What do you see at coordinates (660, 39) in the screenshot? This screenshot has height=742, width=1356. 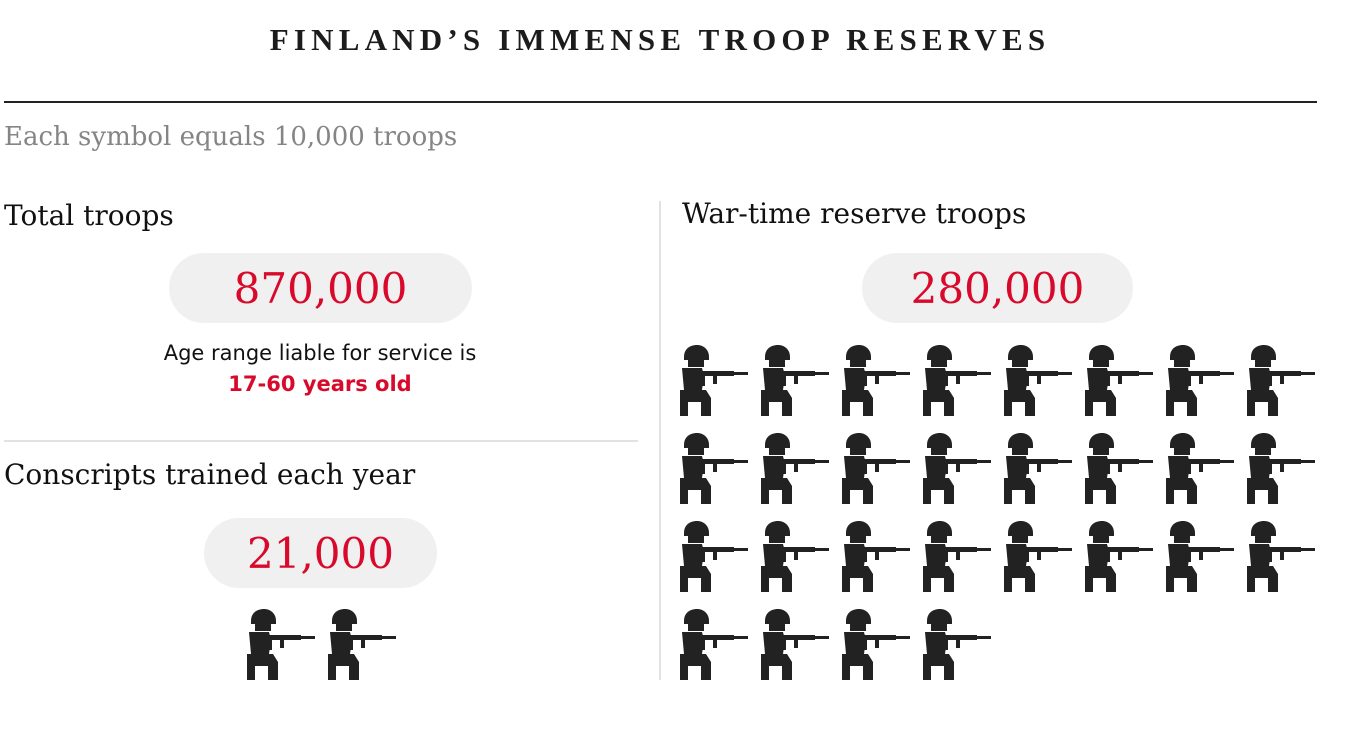 I see `chart-title: FINLAND’S IMMENSE TROOP RESERVES` at bounding box center [660, 39].